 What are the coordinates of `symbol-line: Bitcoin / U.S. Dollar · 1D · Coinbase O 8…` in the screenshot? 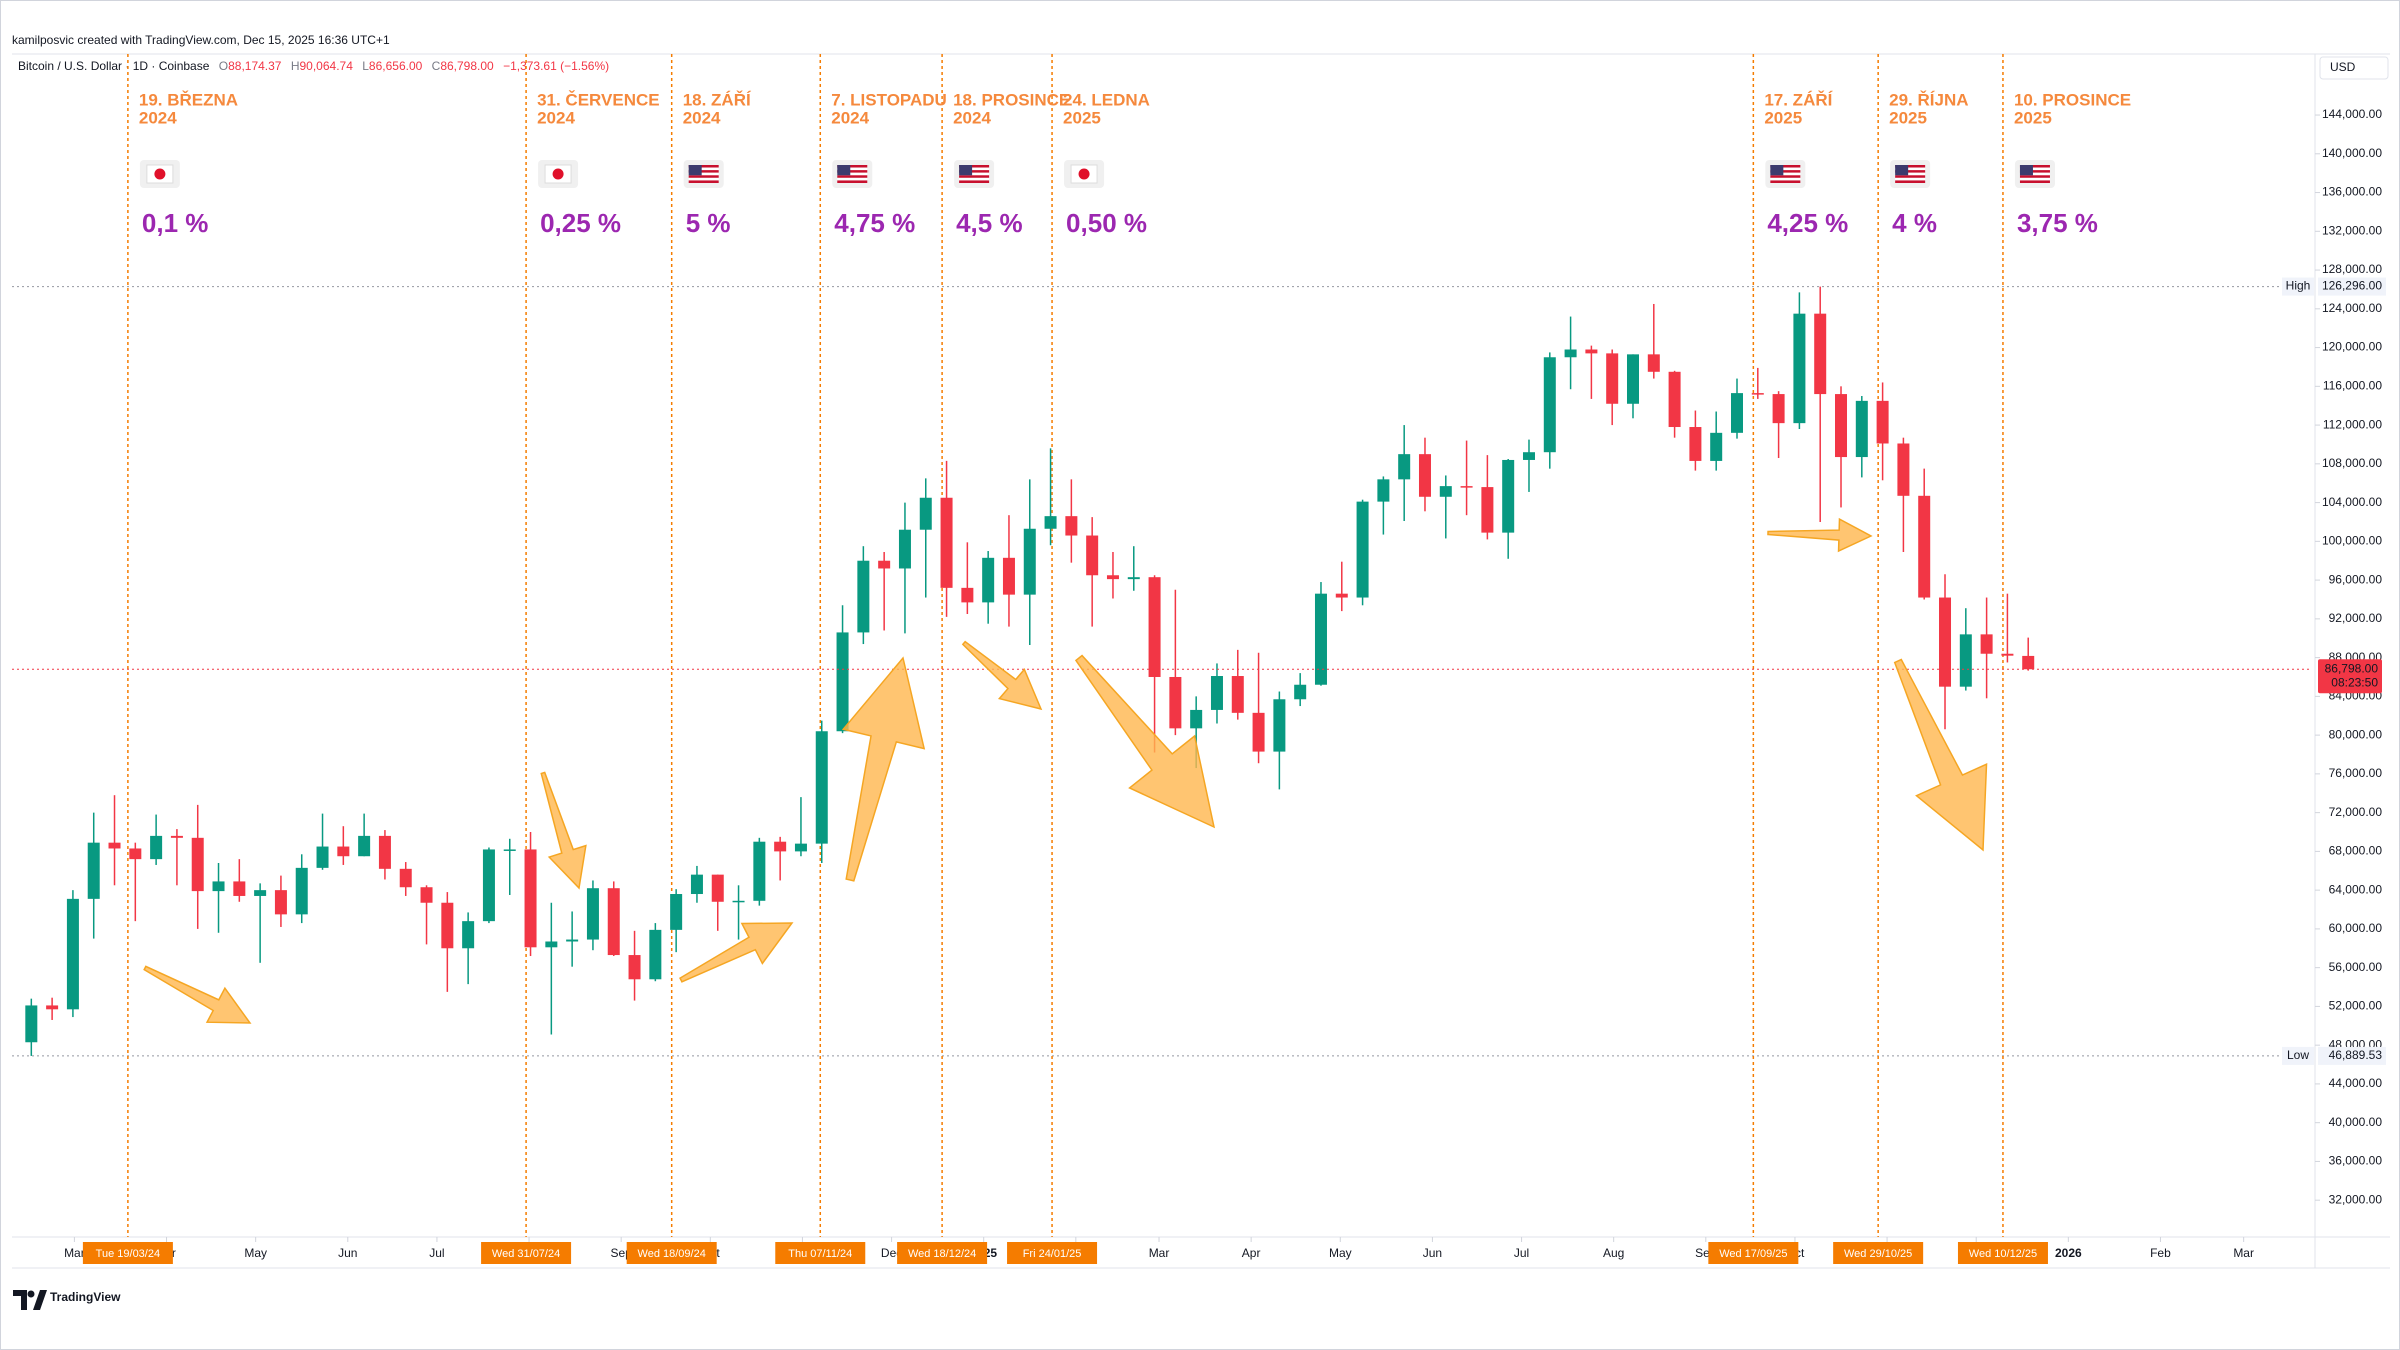 It's located at (313, 66).